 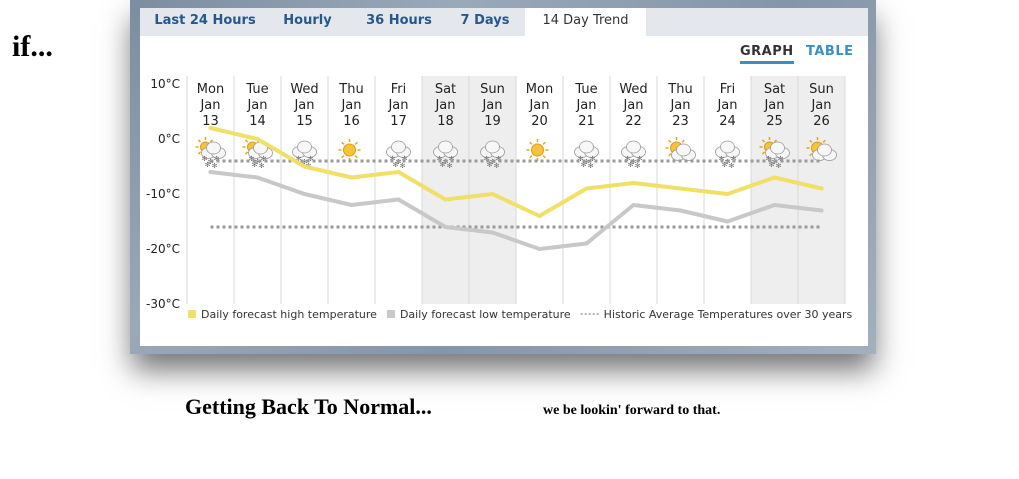 What do you see at coordinates (585, 89) in the screenshot?
I see `day-of-week-label: Tue` at bounding box center [585, 89].